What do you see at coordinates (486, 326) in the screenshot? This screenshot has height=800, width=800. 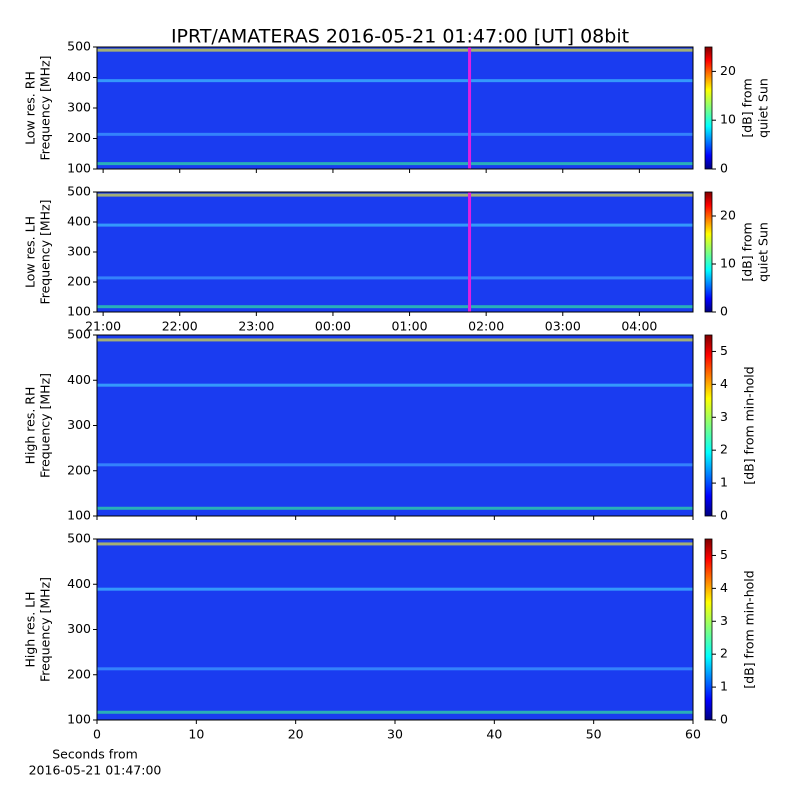 I see `x-tick-label: 02:00` at bounding box center [486, 326].